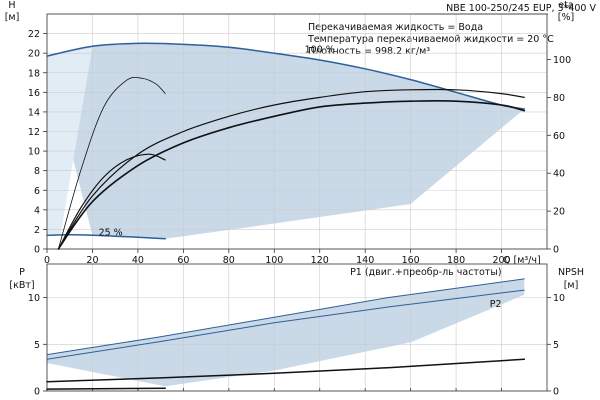 This screenshot has height=400, width=600. What do you see at coordinates (37, 191) in the screenshot?
I see `h-axis-tick-label: 6` at bounding box center [37, 191].